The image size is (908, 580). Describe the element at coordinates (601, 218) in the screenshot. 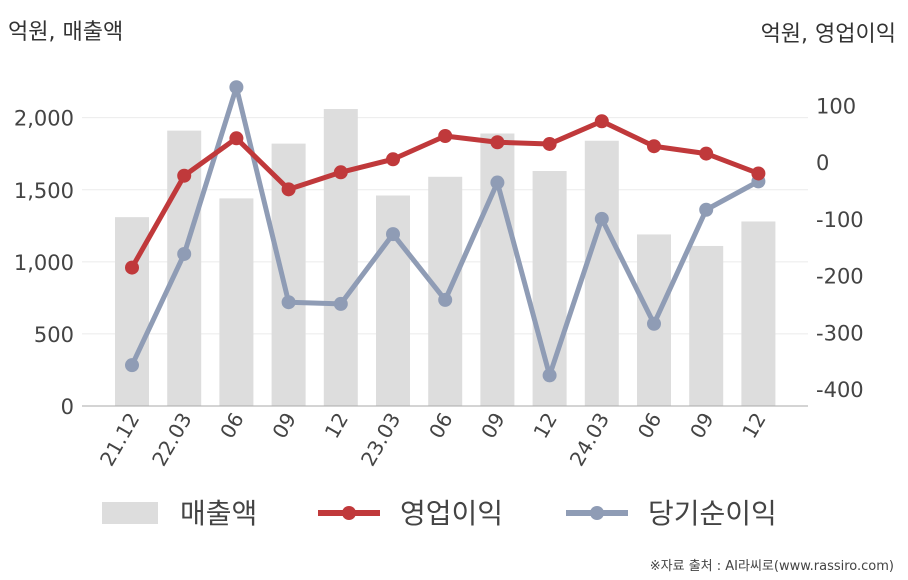

I see `point-당기순이익-9` at that location.